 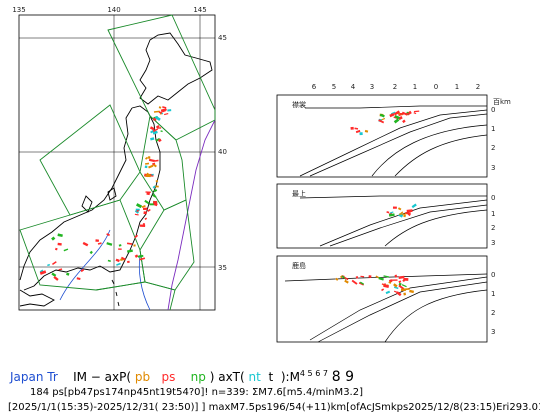 I want to click on tectonic-line, so click(x=85, y=265).